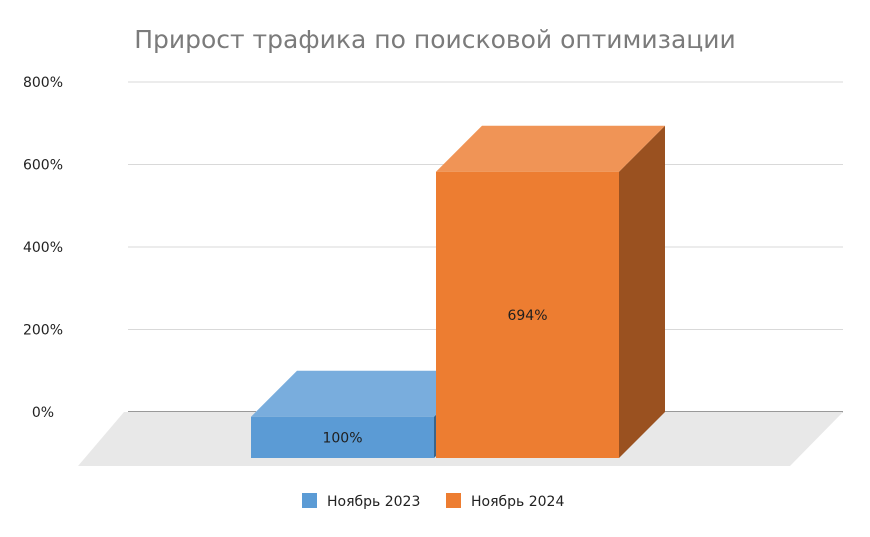 The width and height of the screenshot is (870, 537). I want to click on y-axis: 0% 200% 400% 600% 800%, so click(43, 248).